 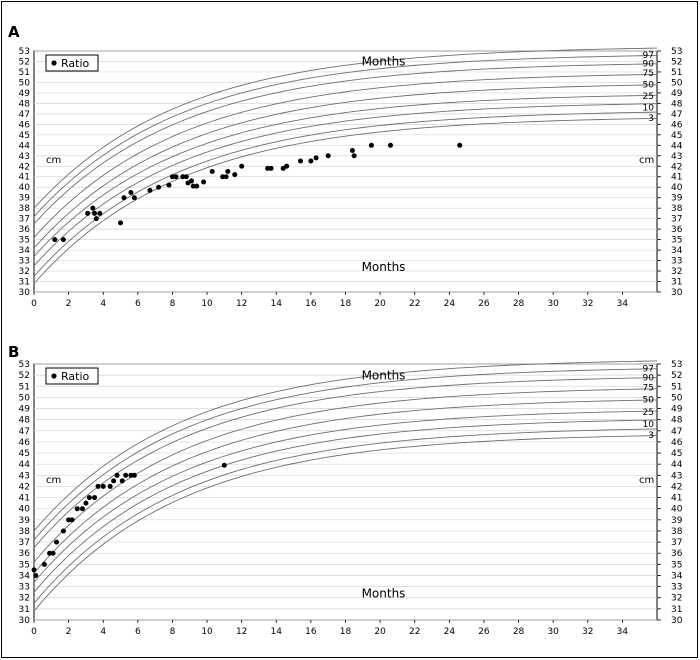 What do you see at coordinates (53, 160) in the screenshot?
I see `unit-label-left: cm` at bounding box center [53, 160].